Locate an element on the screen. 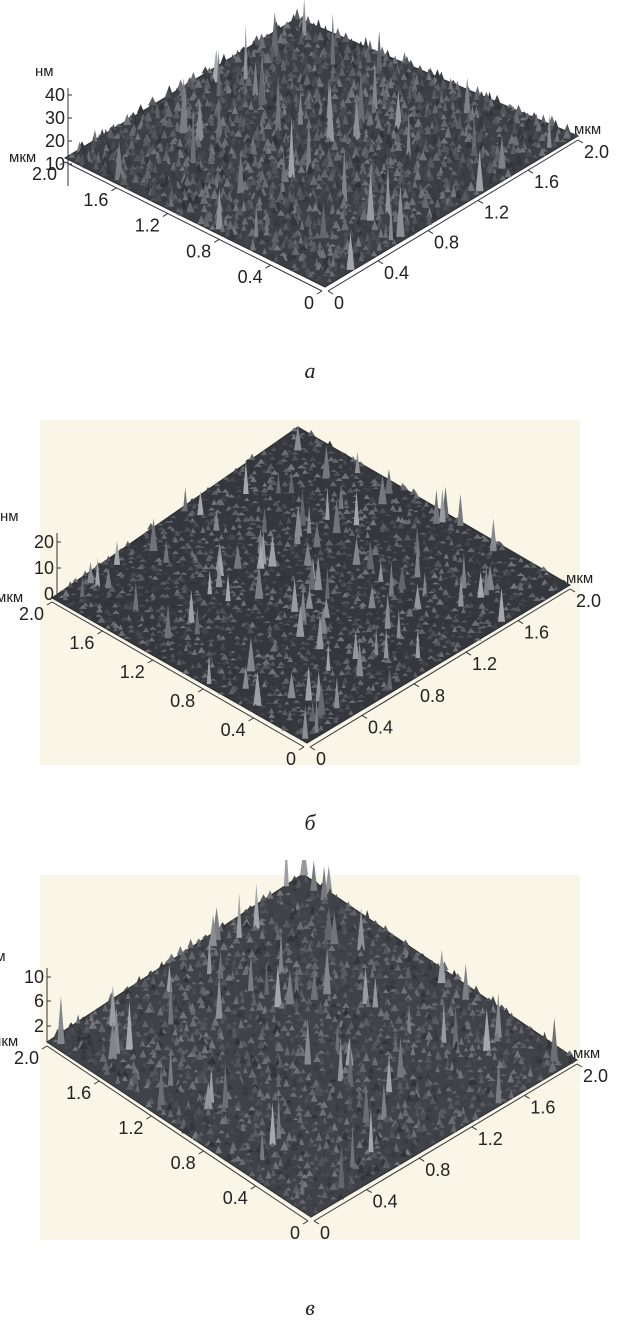  x-tick-label: 0.4 is located at coordinates (380, 727).